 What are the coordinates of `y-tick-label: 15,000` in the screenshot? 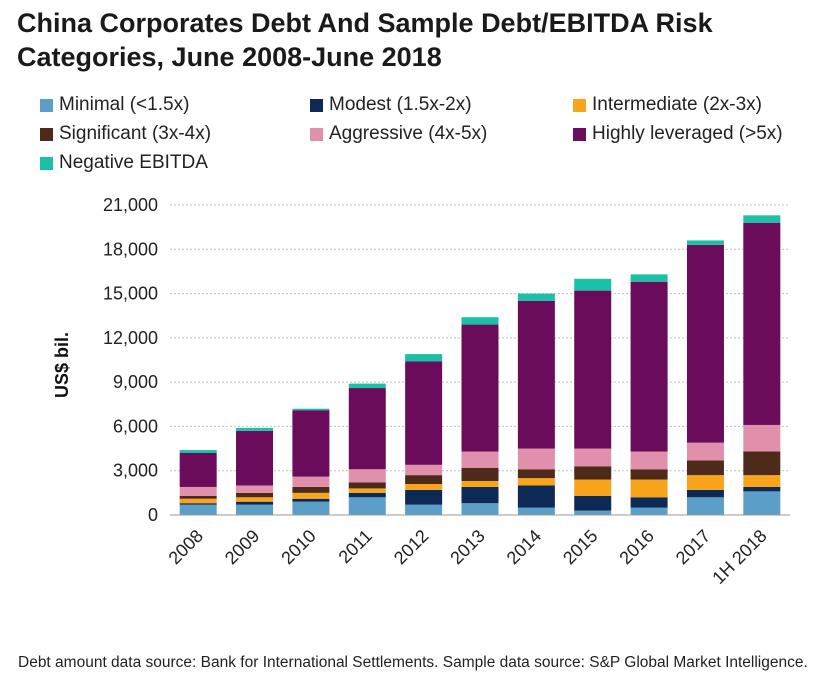 It's located at (130, 294).